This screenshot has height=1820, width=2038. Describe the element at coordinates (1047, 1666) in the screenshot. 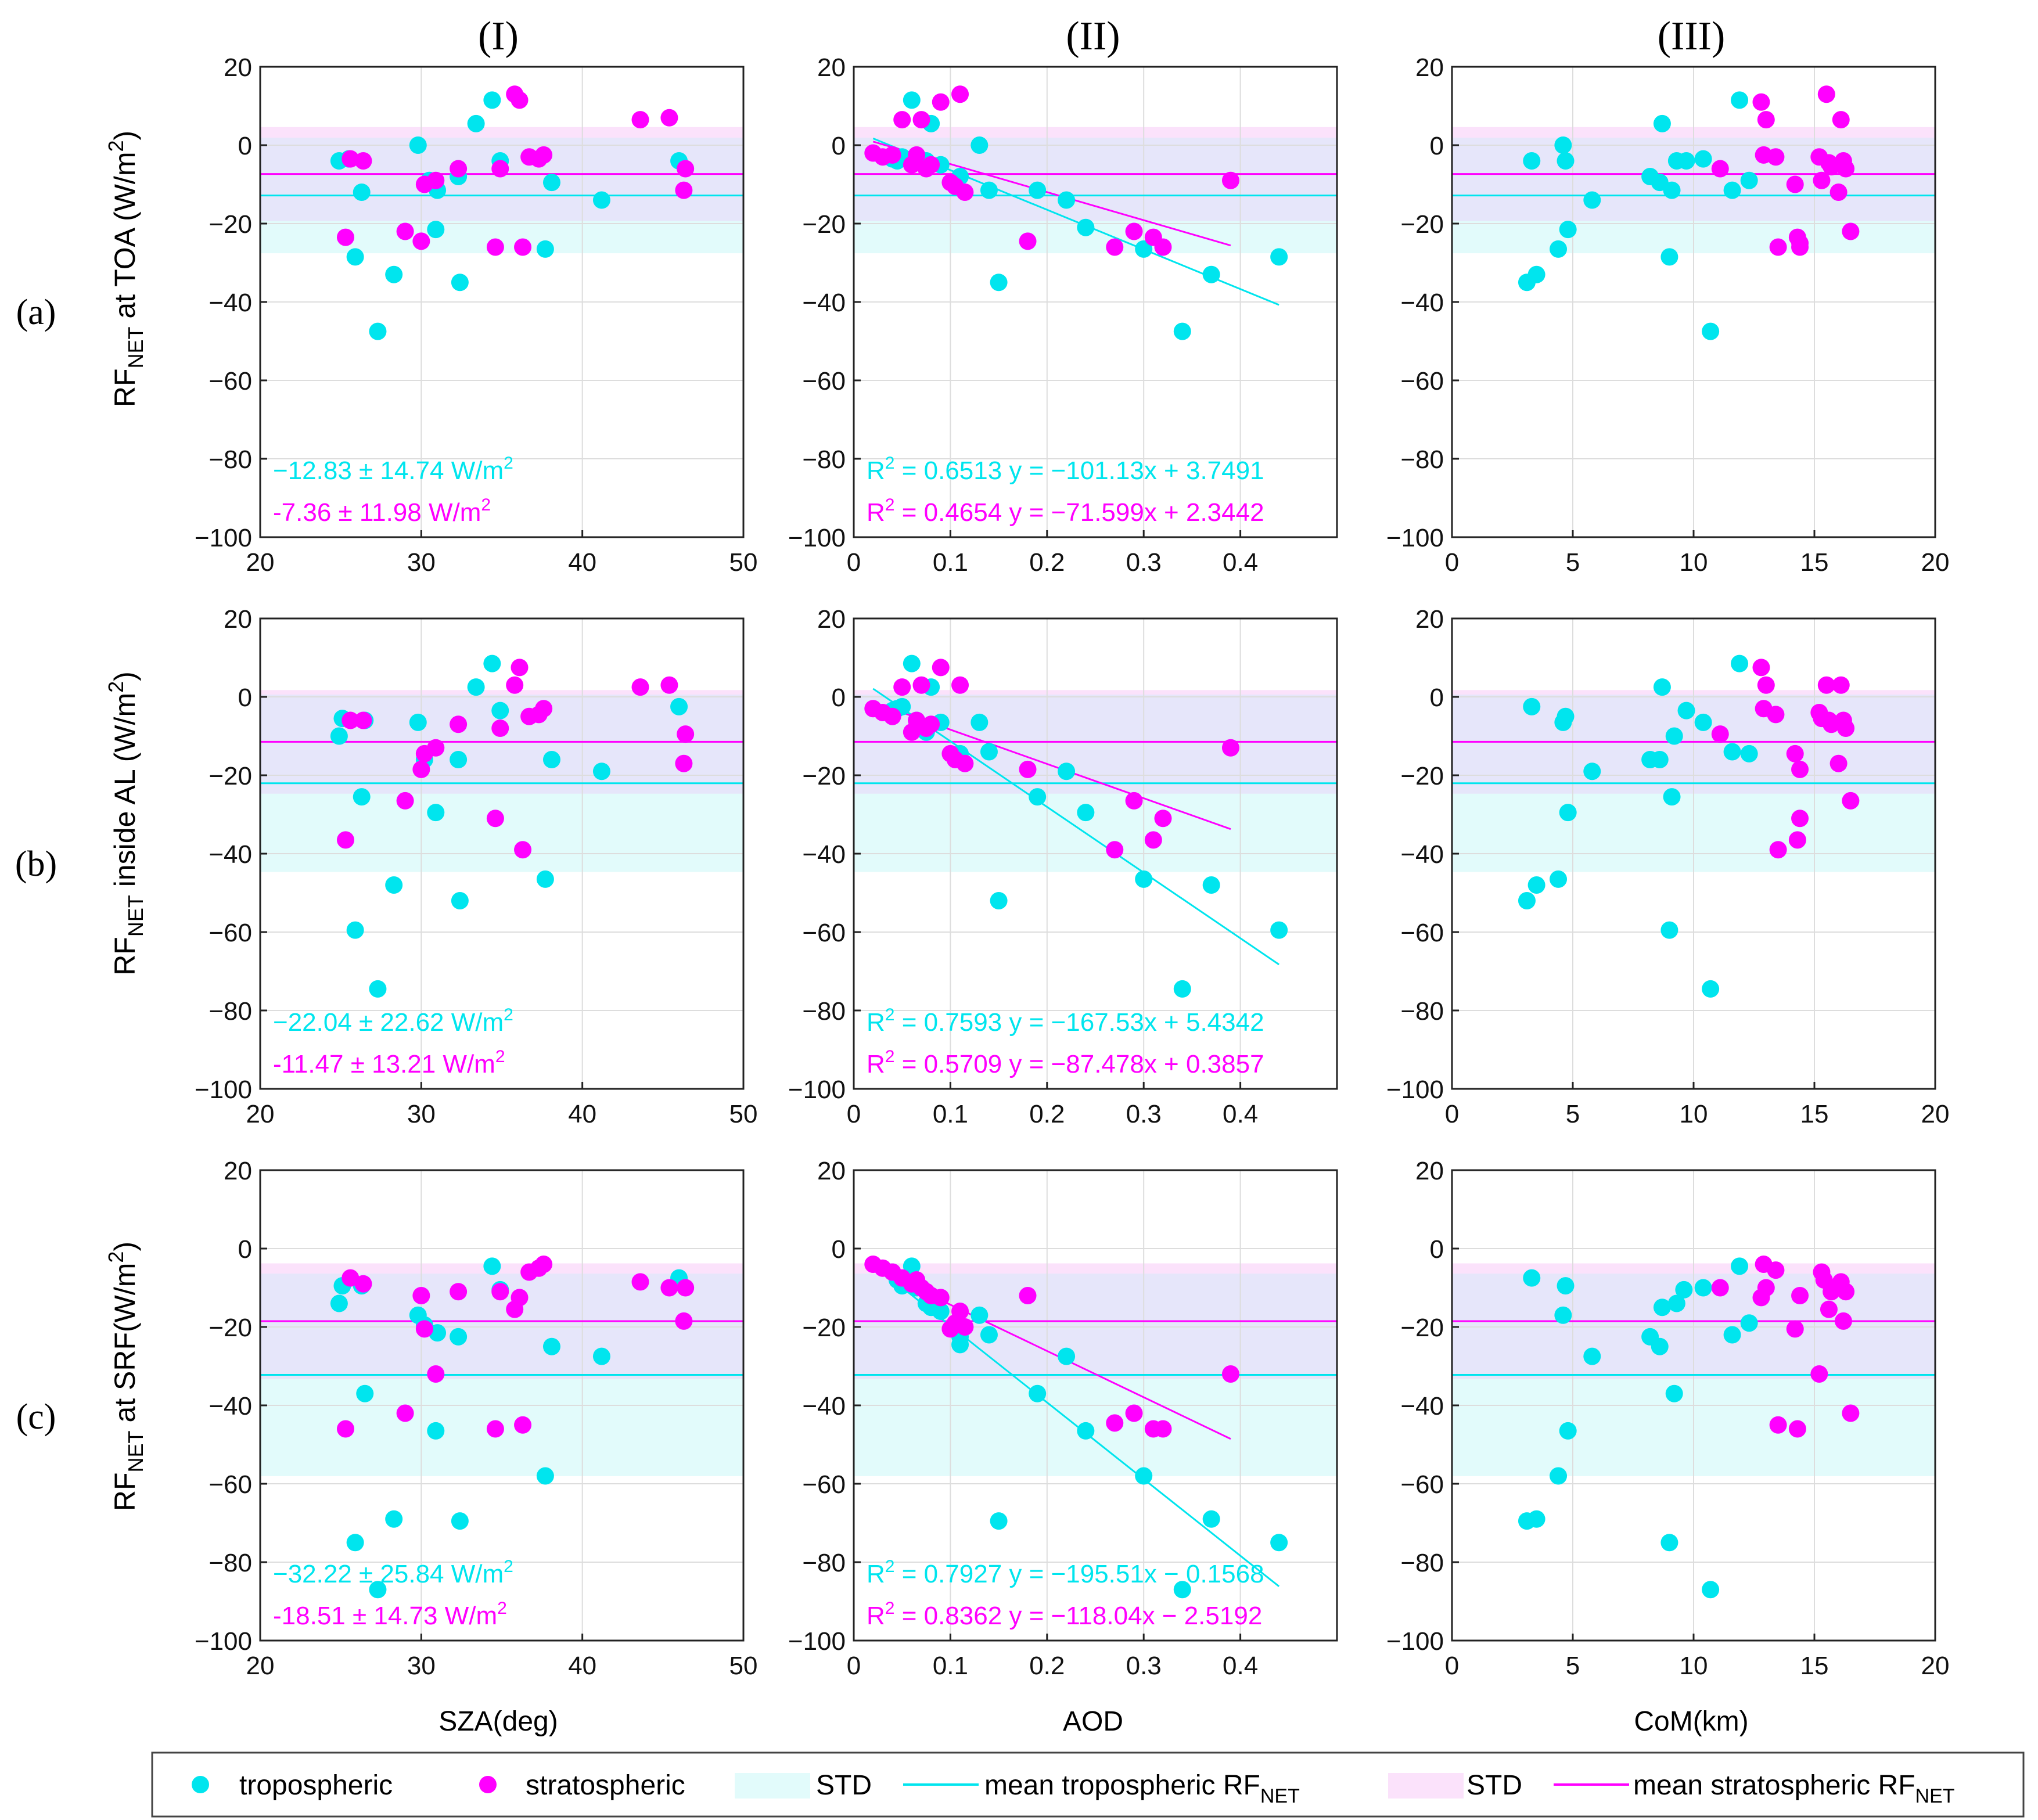

I see `x-tick-label: 0.2` at that location.